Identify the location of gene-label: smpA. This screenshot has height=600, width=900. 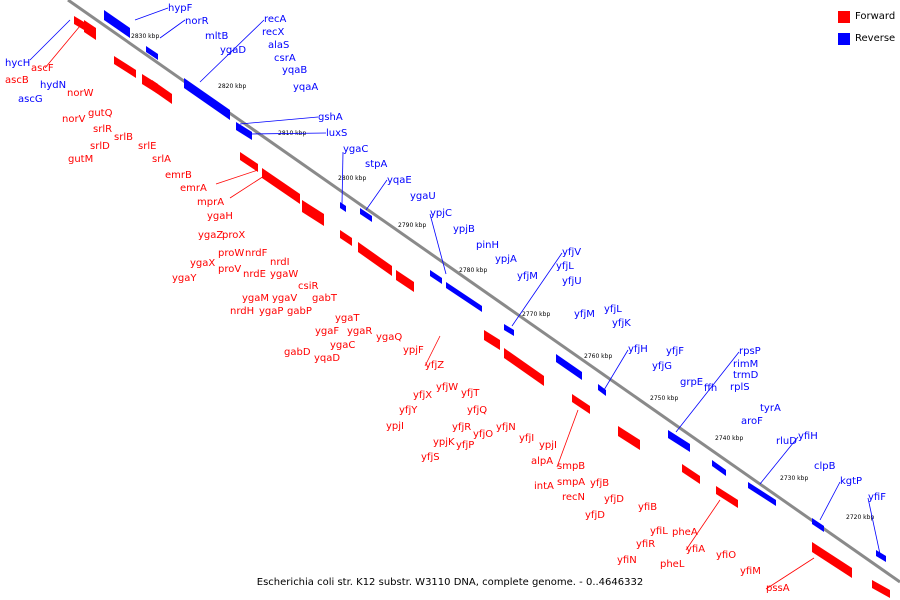
(571, 482).